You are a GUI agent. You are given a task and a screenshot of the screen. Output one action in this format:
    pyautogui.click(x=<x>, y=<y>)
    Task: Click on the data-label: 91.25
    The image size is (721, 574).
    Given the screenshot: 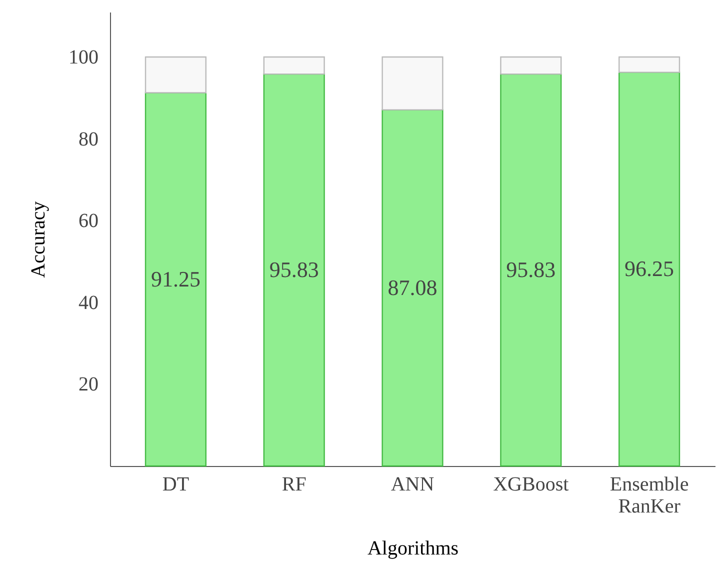 What is the action you would take?
    pyautogui.click(x=175, y=279)
    